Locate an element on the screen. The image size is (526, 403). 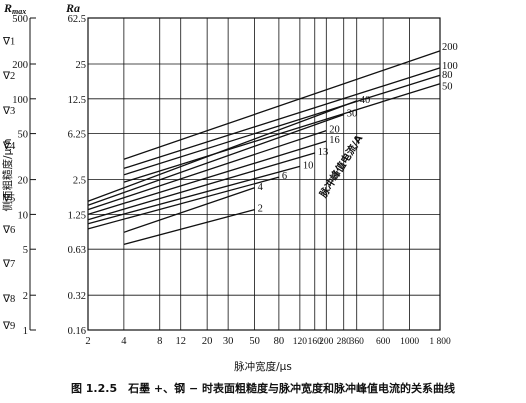
finish-class-label: ∇7 is located at coordinates (8, 264).